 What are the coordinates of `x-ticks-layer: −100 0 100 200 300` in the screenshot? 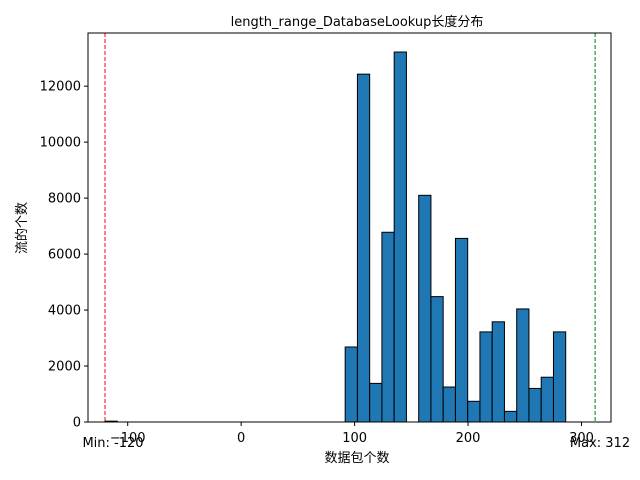 It's located at (352, 434).